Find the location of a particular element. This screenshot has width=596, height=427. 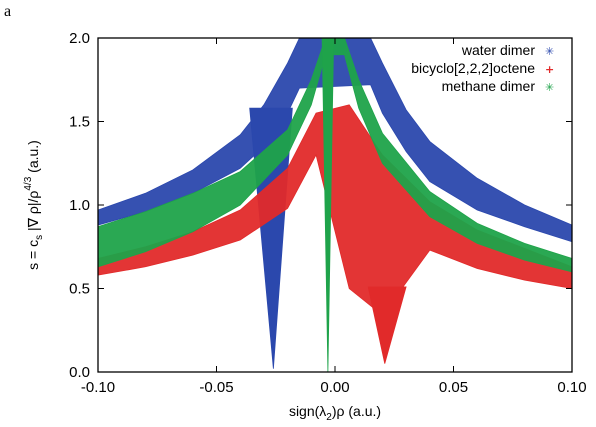

x-tick-label: -0.10 is located at coordinates (98, 387).